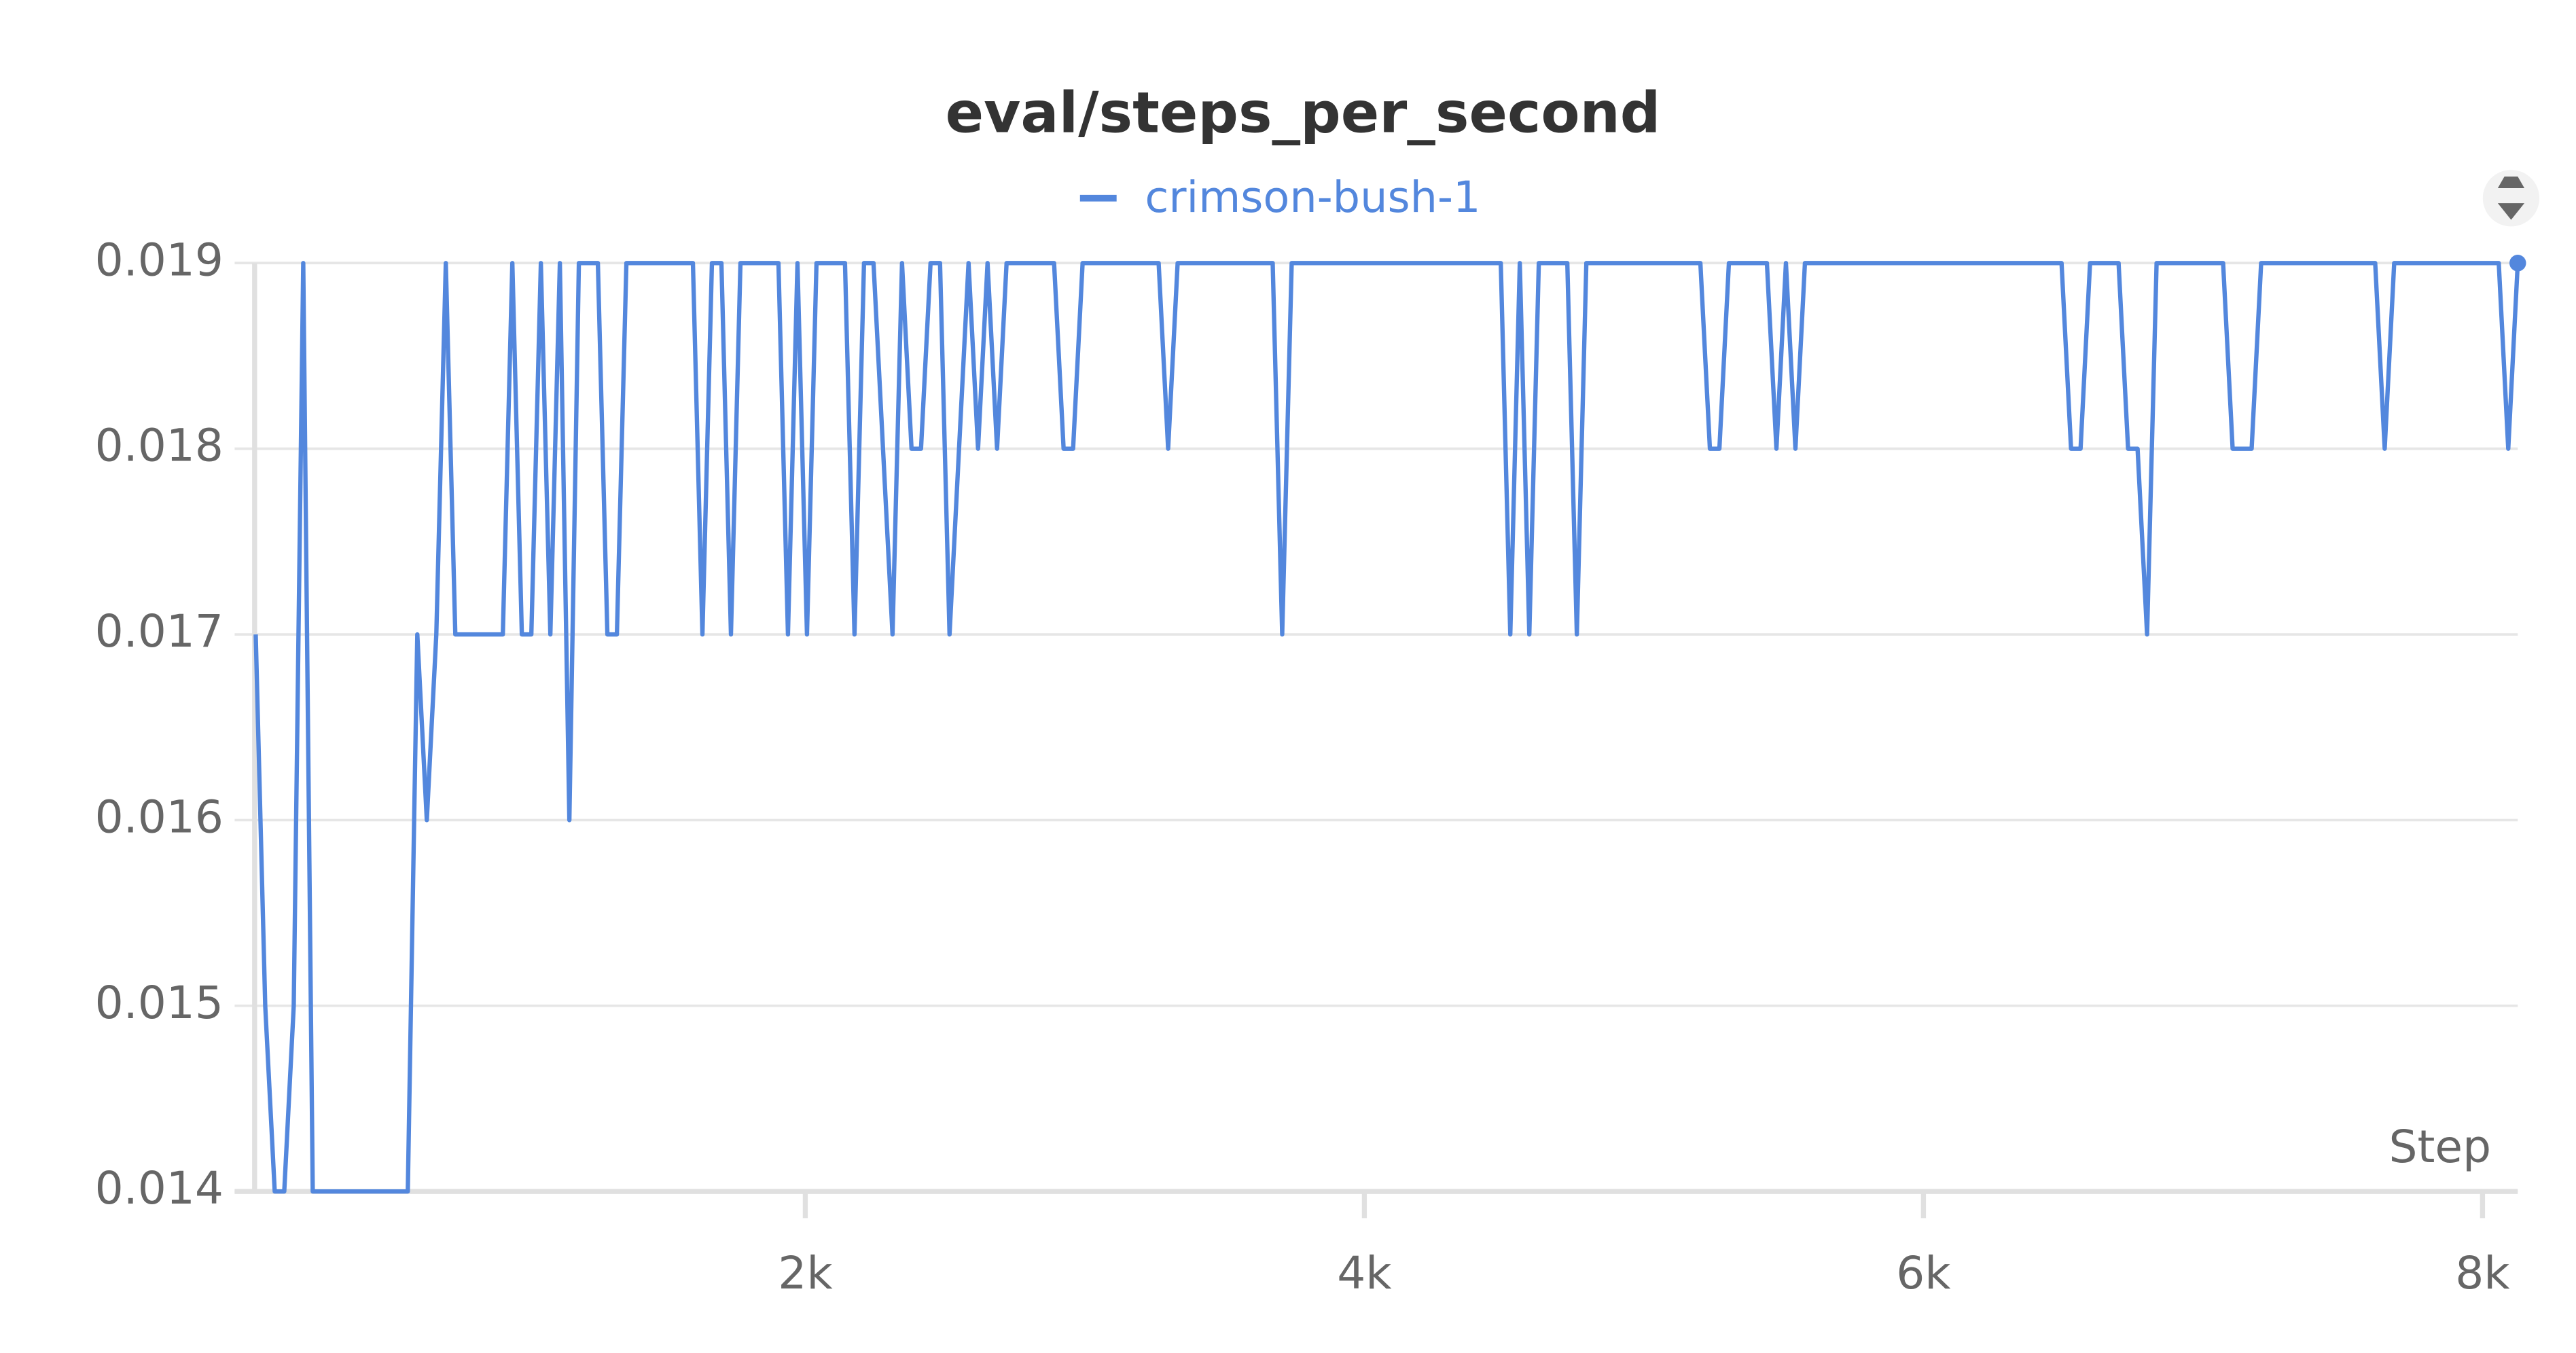 Image resolution: width=2576 pixels, height=1353 pixels. I want to click on last-point, so click(2518, 263).